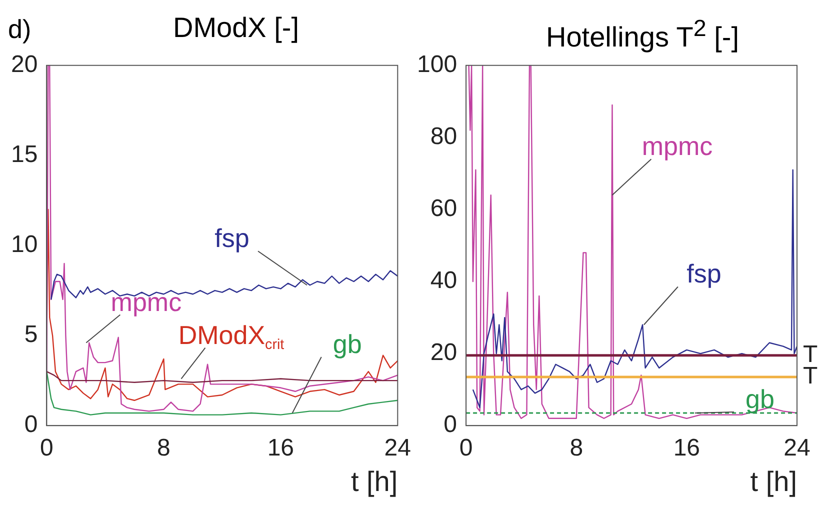  I want to click on y-tick-label: 5, so click(31, 334).